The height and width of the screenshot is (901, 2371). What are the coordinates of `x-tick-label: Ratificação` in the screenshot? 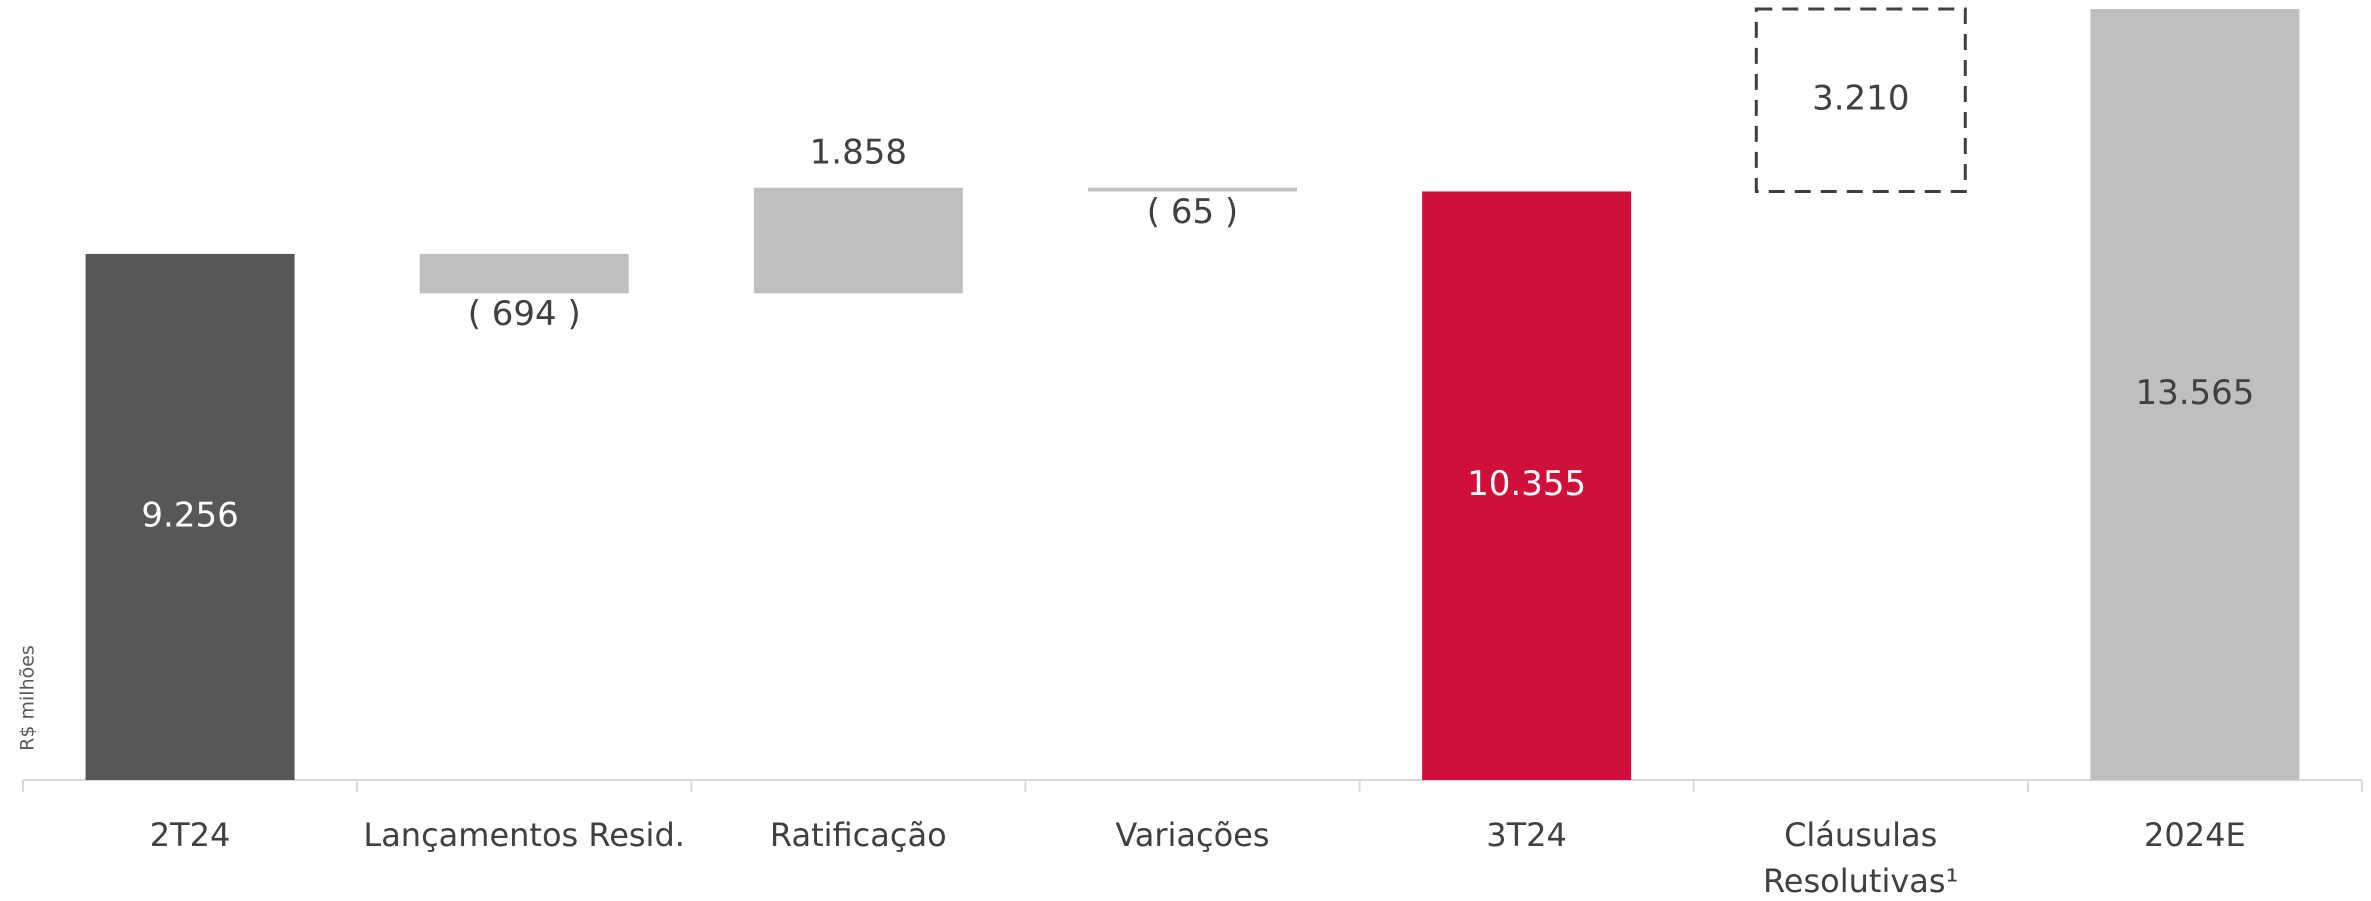 It's located at (858, 835).